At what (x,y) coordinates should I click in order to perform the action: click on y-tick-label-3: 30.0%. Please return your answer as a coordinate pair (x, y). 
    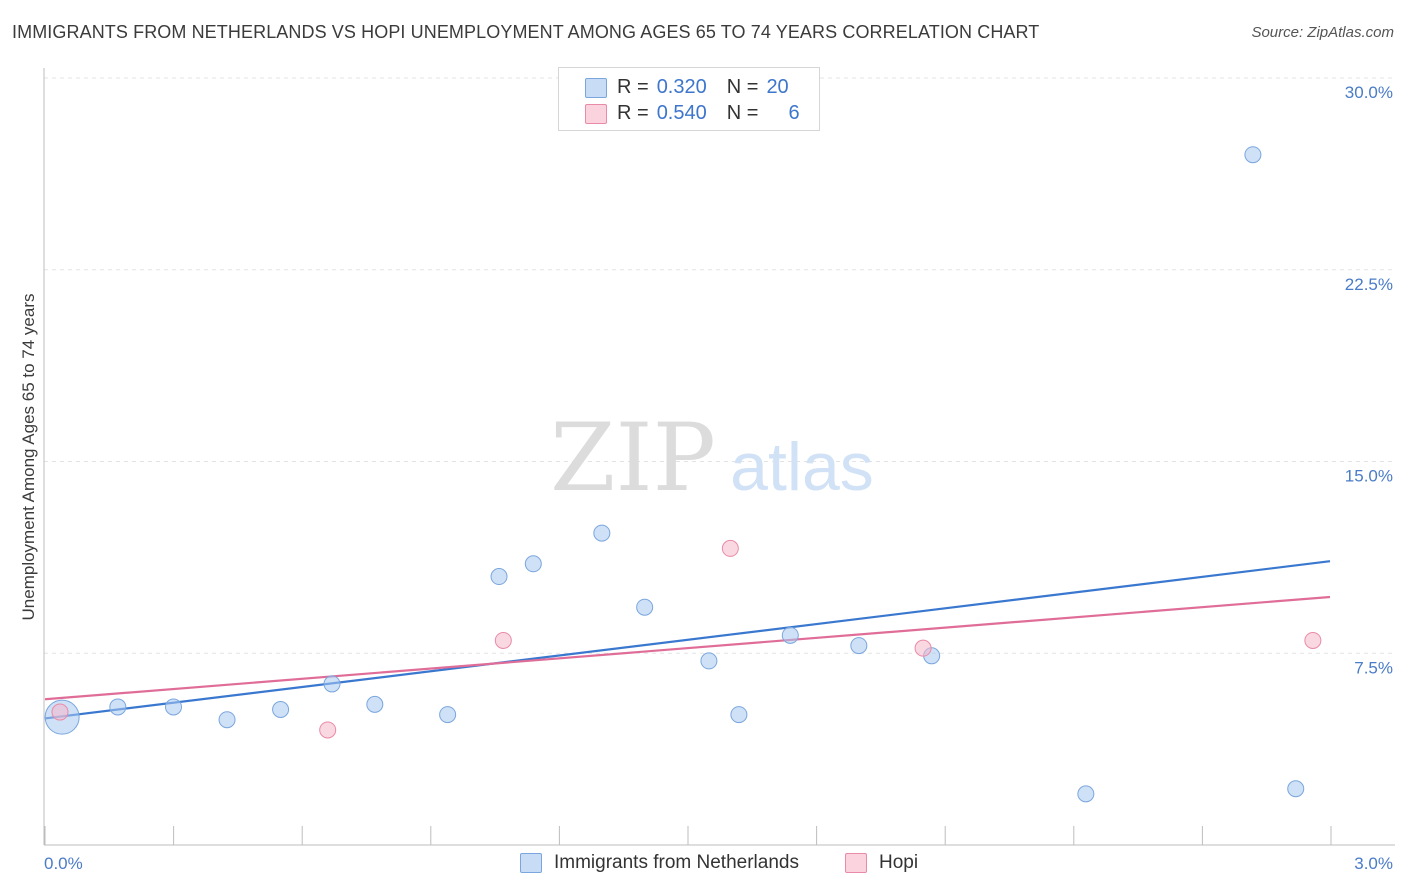
    Looking at the image, I should click on (1369, 92).